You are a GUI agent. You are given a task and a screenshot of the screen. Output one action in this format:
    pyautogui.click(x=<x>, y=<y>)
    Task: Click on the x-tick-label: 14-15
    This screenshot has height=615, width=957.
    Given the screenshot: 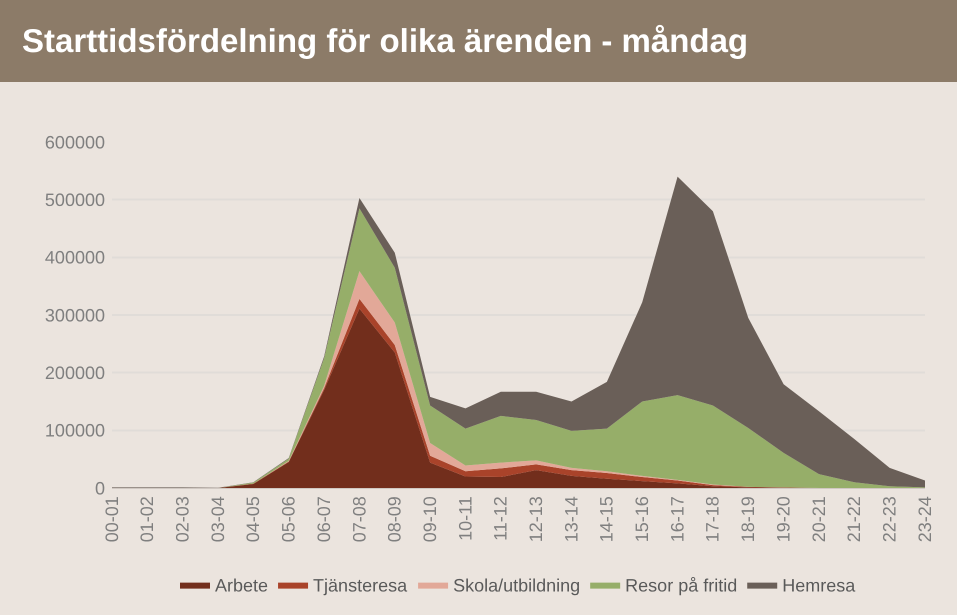 What is the action you would take?
    pyautogui.click(x=606, y=519)
    